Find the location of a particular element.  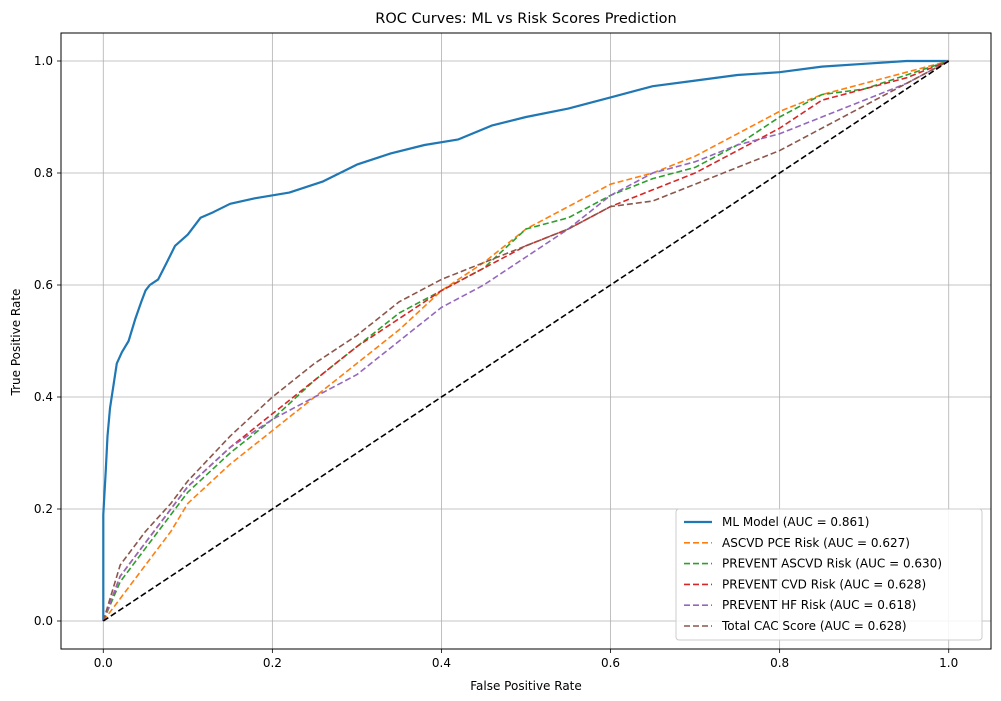

legend-label-1: ASCVD PCE Risk (AUC = 0.627) is located at coordinates (816, 543).